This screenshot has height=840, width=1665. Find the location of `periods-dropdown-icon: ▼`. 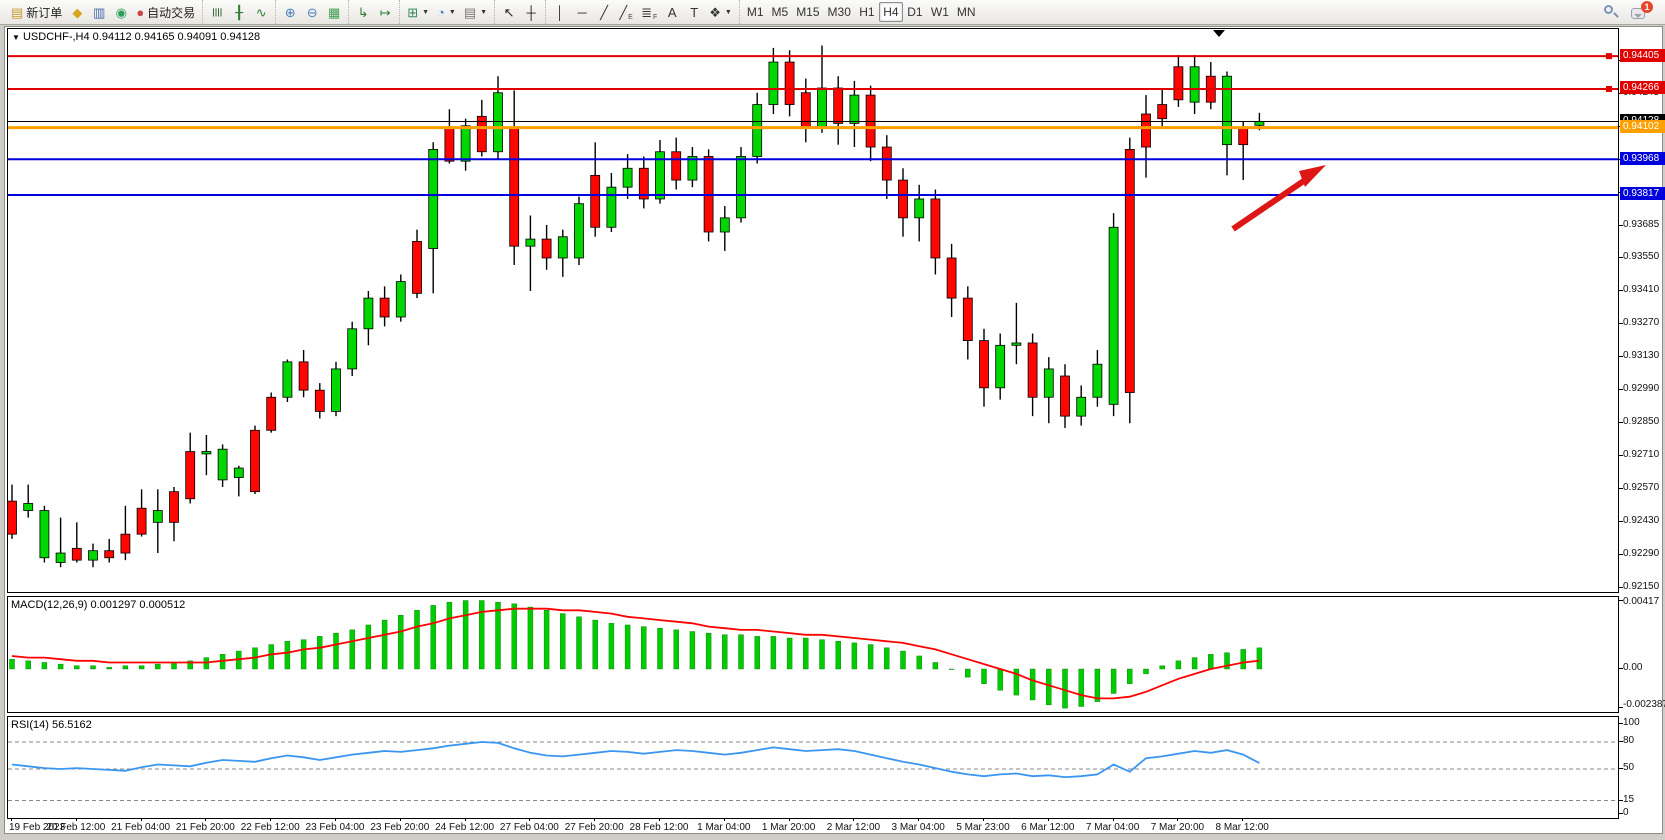

periods-dropdown-icon: ▼ is located at coordinates (452, 12).